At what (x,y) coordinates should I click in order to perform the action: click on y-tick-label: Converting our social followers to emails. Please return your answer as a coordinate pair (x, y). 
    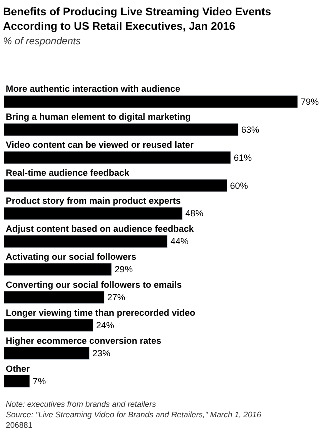
    Looking at the image, I should click on (94, 285).